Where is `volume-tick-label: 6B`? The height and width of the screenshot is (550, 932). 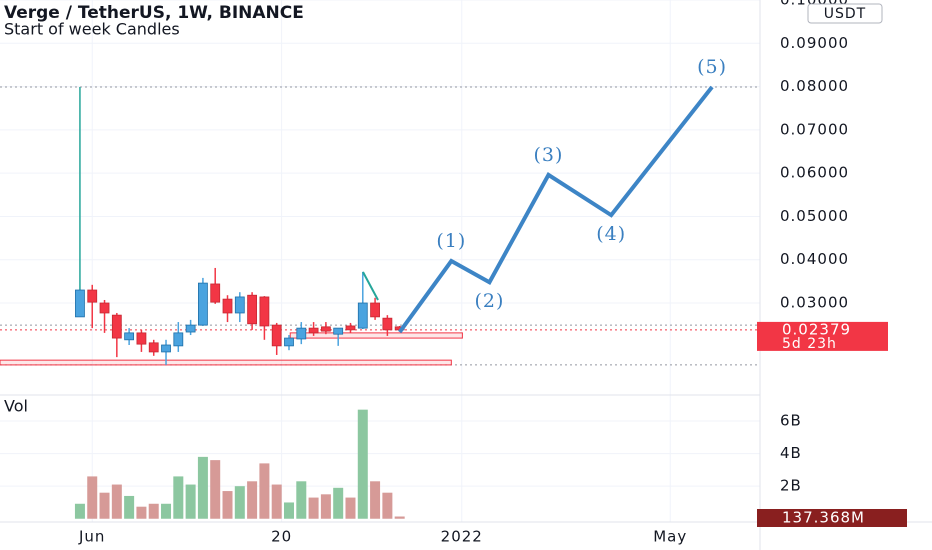
volume-tick-label: 6B is located at coordinates (791, 421).